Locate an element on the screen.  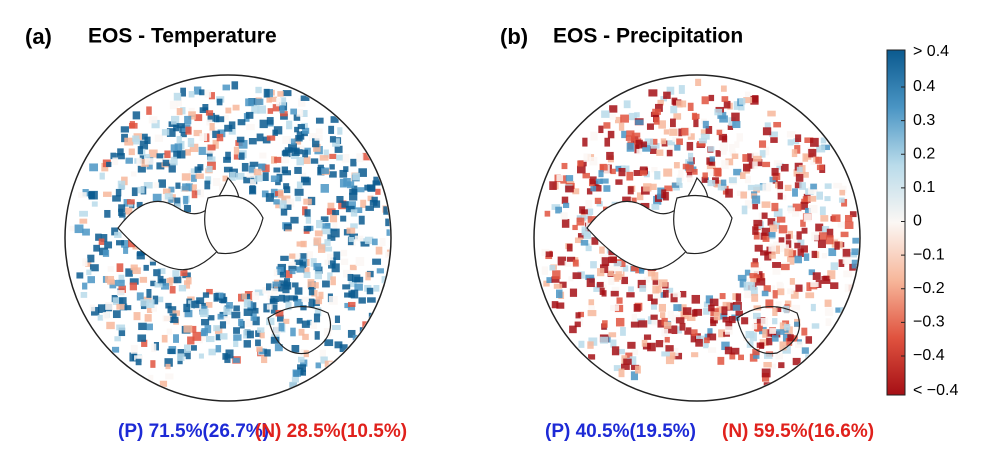
positive-stat: (P) 40.5%(19.5%) is located at coordinates (620, 431).